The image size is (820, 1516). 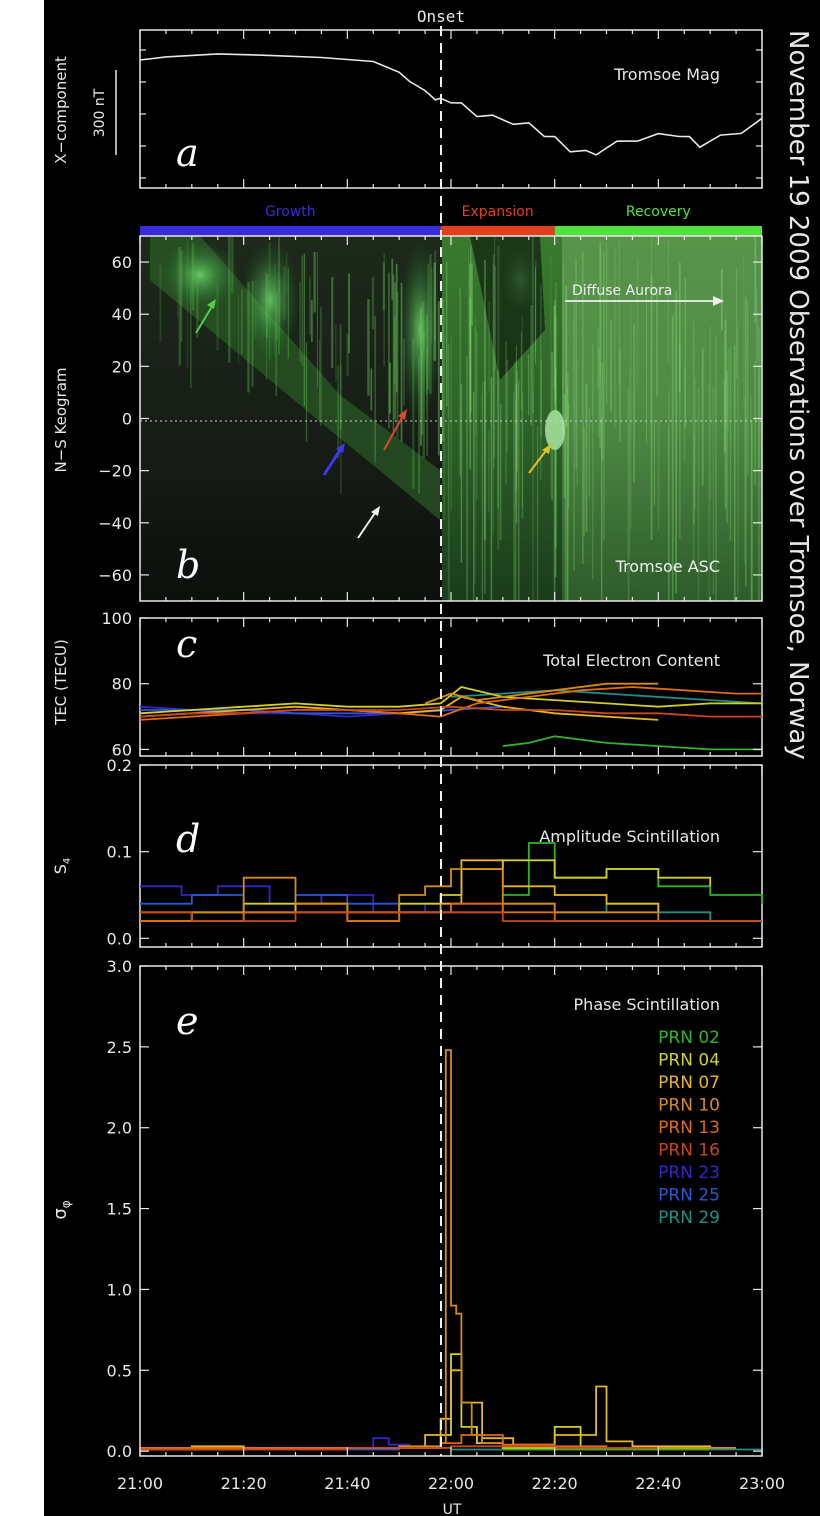 What do you see at coordinates (451, 220) in the screenshot?
I see `phase-bars: Growth Expansion Recovery` at bounding box center [451, 220].